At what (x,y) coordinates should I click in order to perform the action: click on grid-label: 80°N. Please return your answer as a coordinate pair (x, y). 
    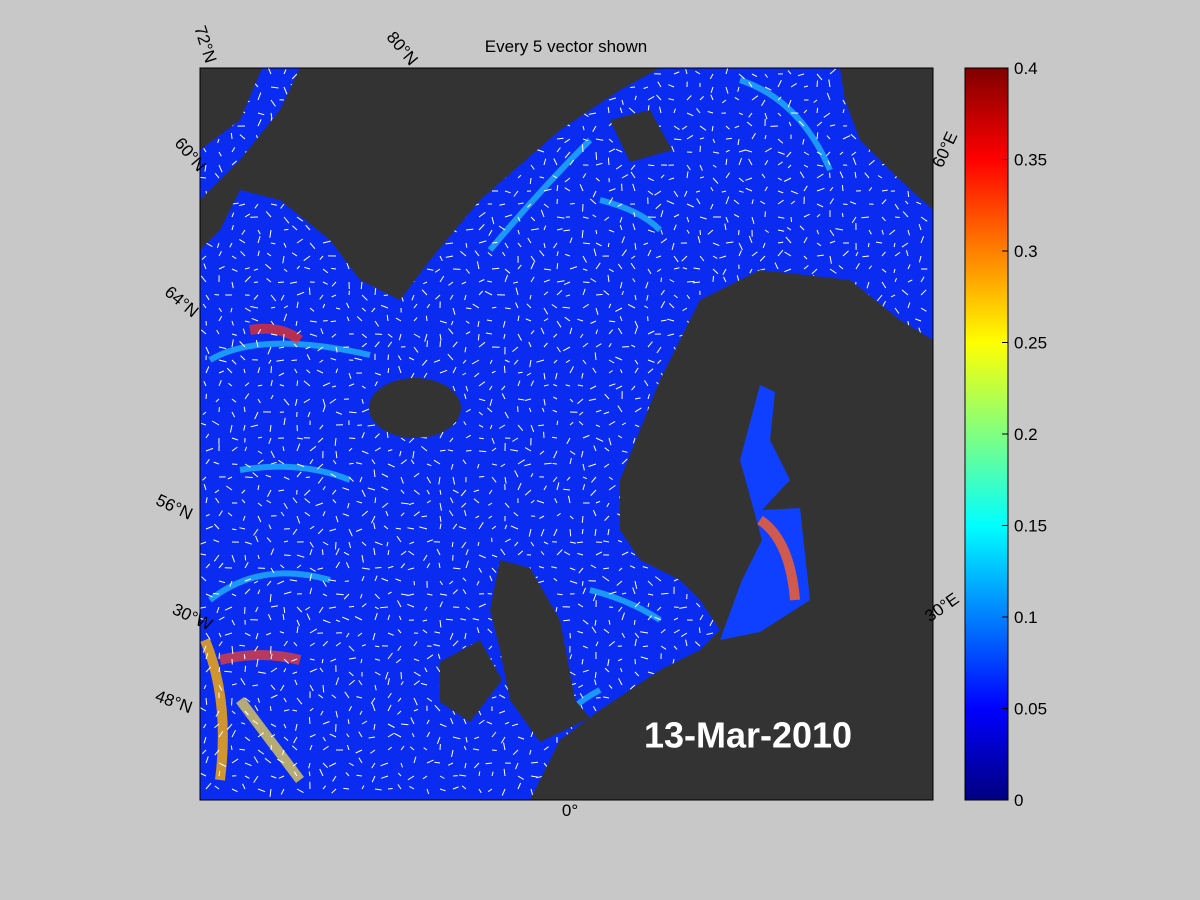
    Looking at the image, I should click on (402, 48).